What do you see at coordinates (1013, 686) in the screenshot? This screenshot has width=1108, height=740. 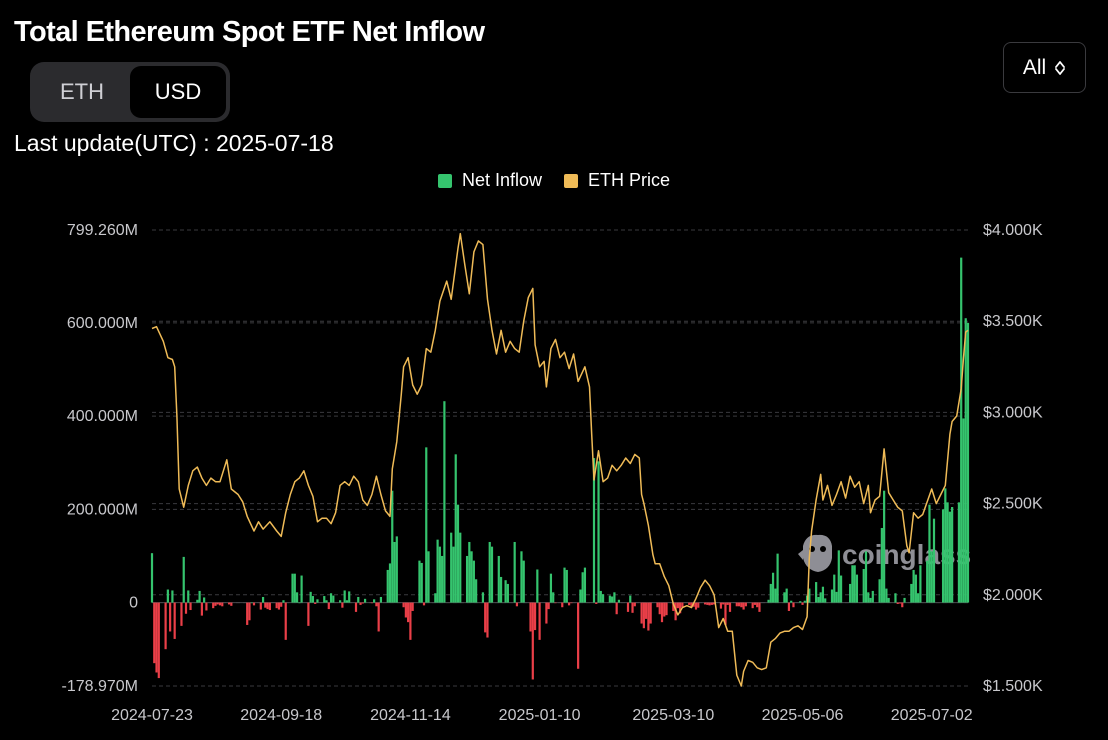 I see `right-axis-tick-label: $1.500K` at bounding box center [1013, 686].